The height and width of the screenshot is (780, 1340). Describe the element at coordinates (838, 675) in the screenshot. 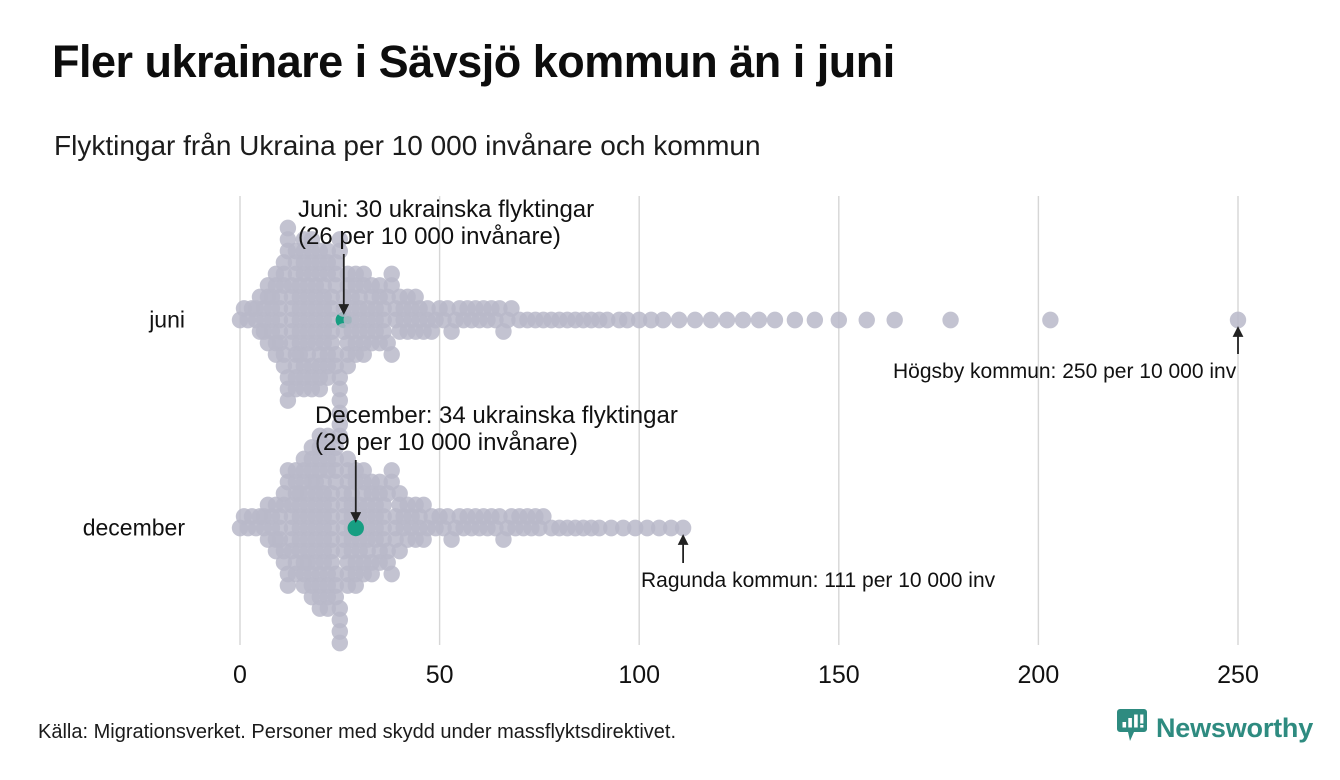

I see `x-axis-tick-150: 150` at that location.